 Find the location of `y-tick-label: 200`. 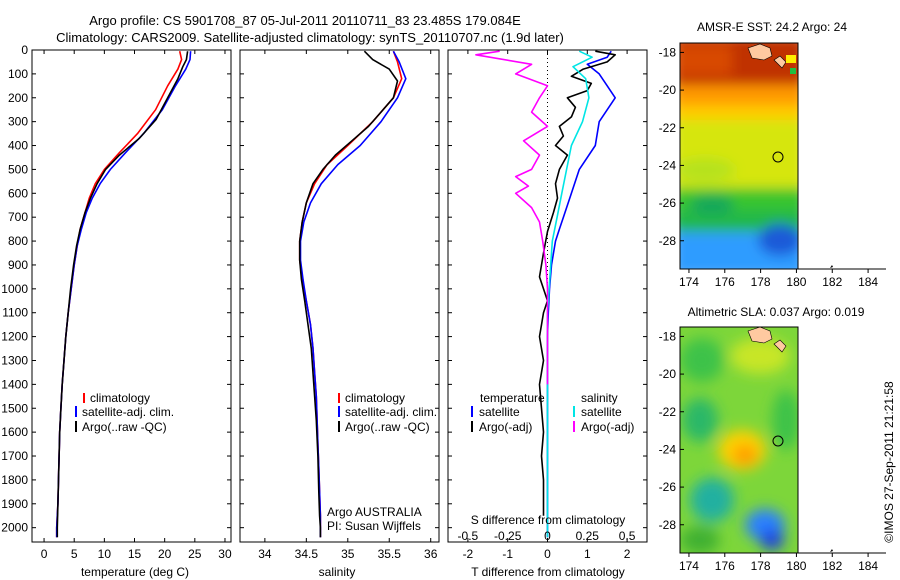

y-tick-label: 200 is located at coordinates (18, 98).